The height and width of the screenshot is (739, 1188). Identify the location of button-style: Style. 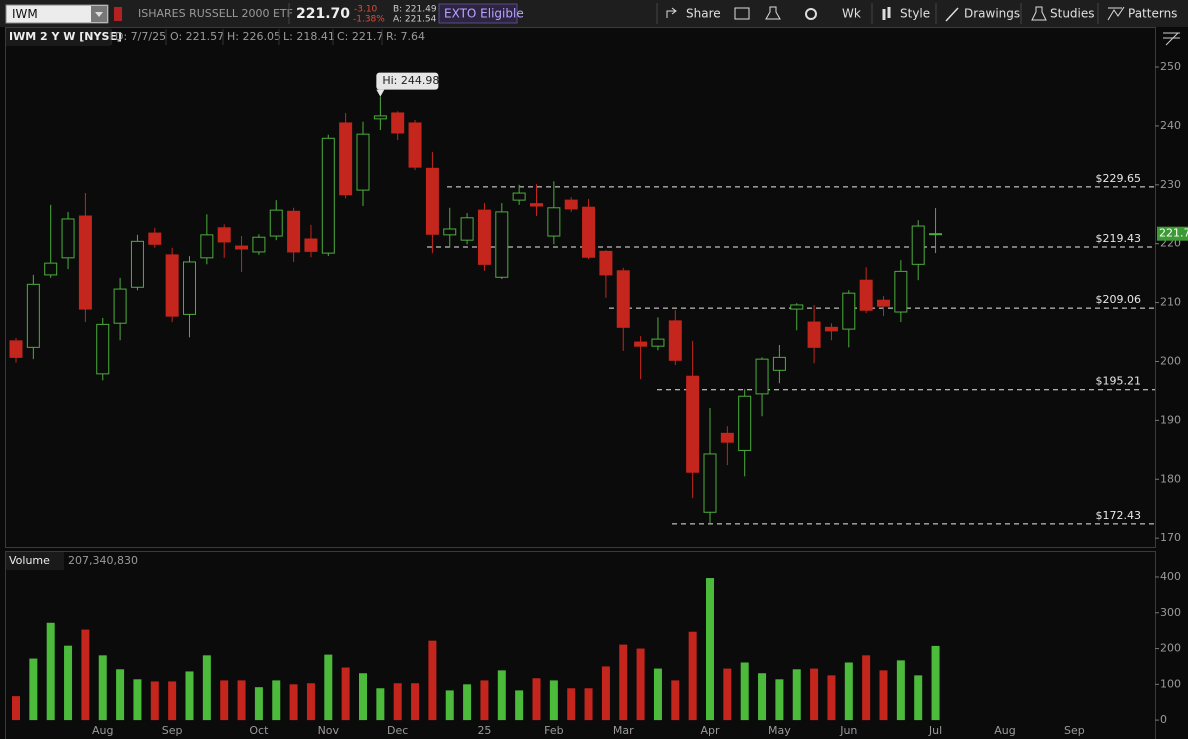
(915, 14).